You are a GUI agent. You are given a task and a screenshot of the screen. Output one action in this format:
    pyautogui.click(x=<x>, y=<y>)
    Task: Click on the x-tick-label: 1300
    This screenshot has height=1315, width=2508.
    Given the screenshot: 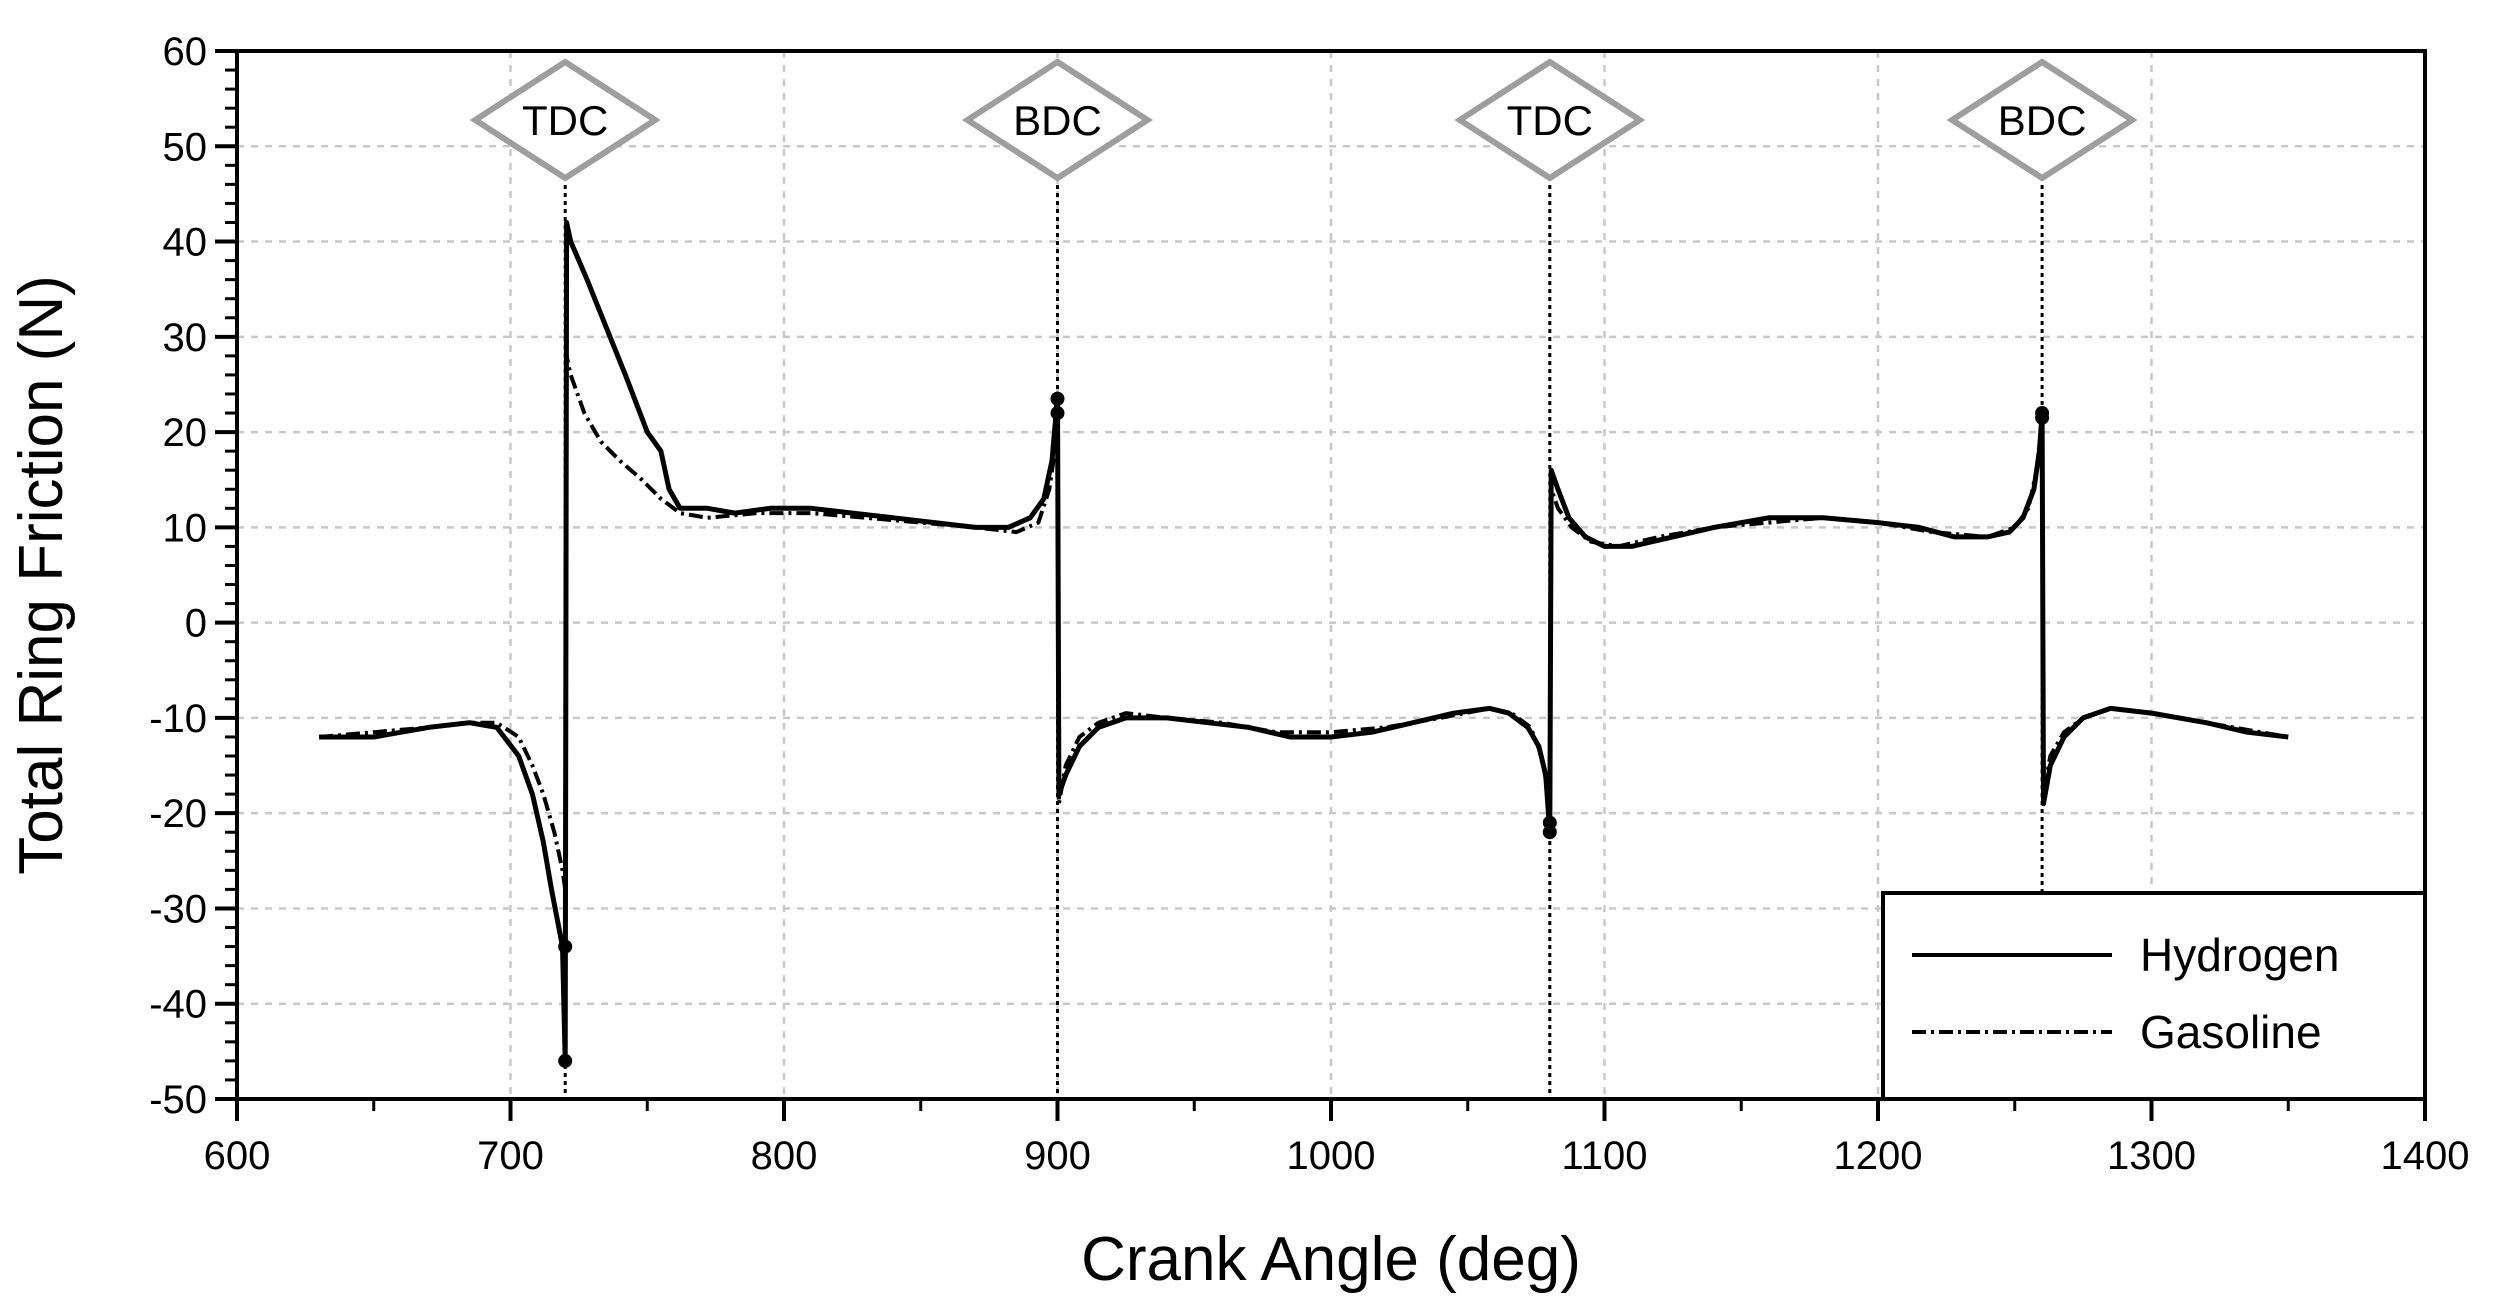 What is the action you would take?
    pyautogui.click(x=2151, y=1156)
    